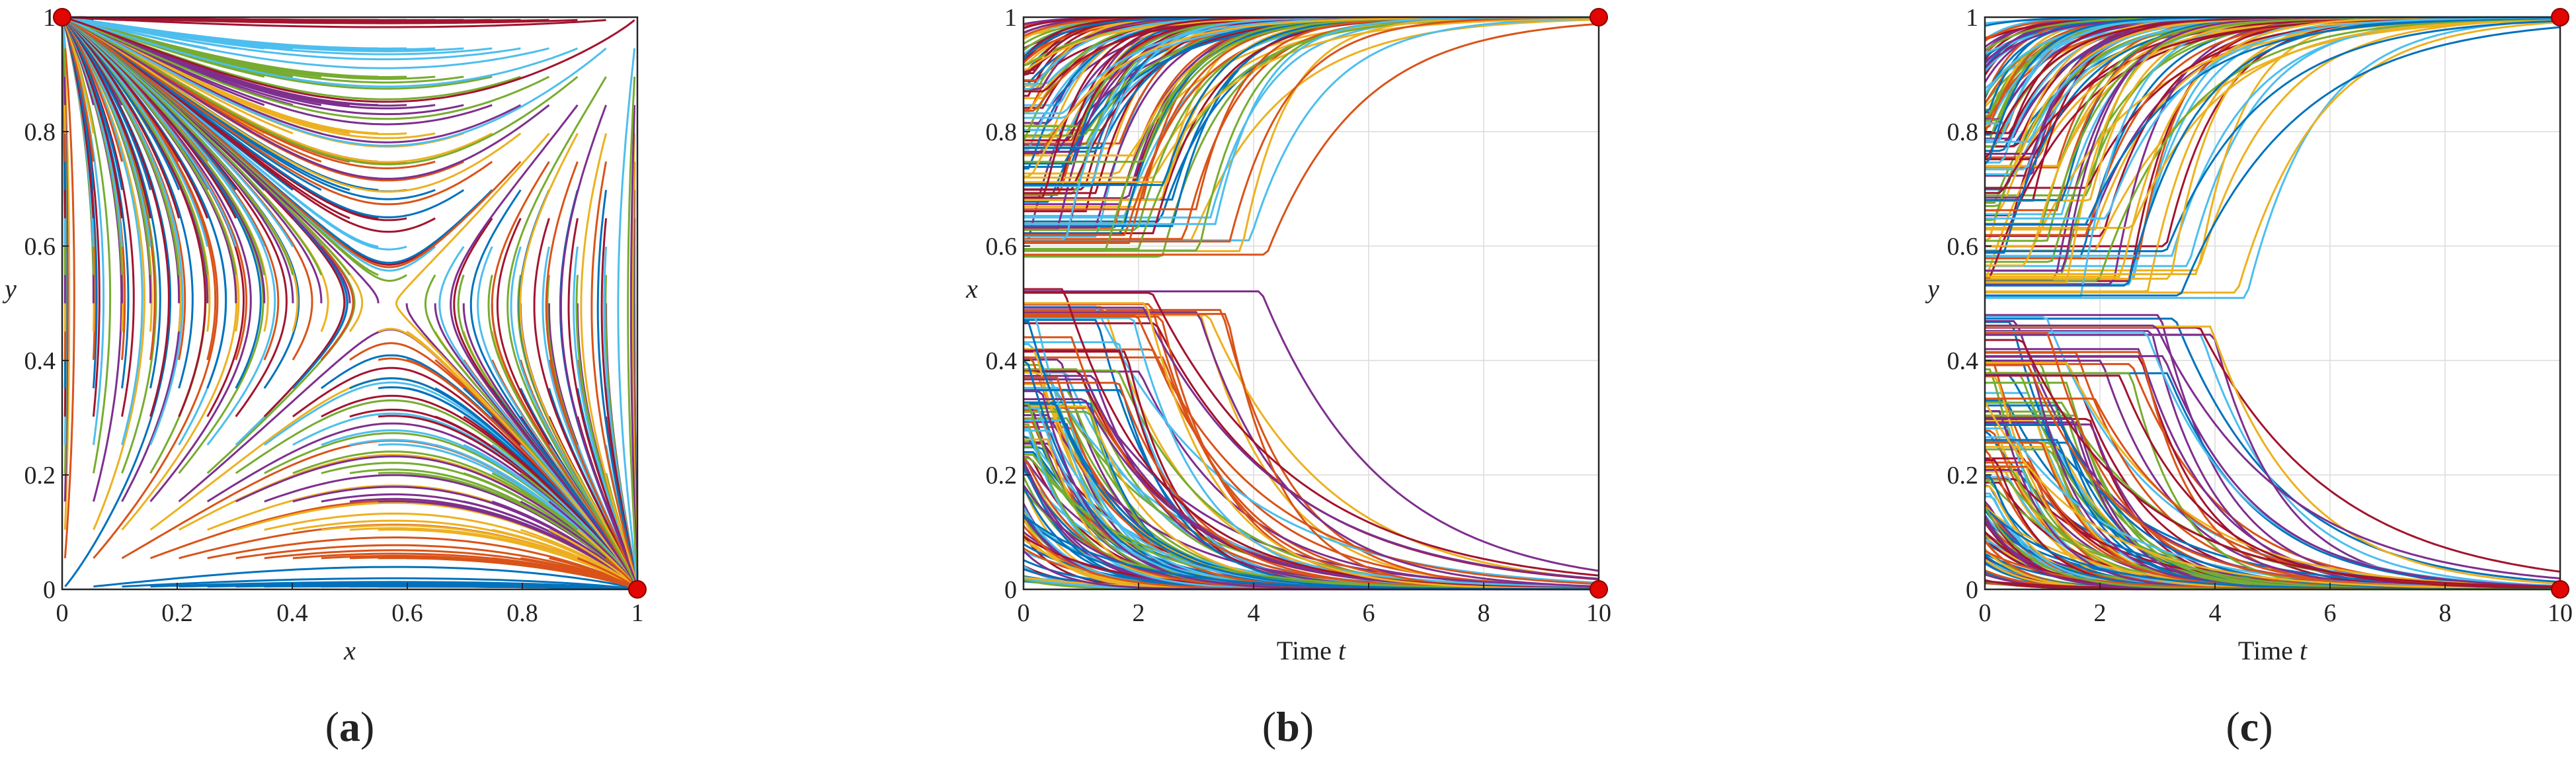 The image size is (2576, 762). Describe the element at coordinates (971, 289) in the screenshot. I see `b-y-axis-label: x` at that location.